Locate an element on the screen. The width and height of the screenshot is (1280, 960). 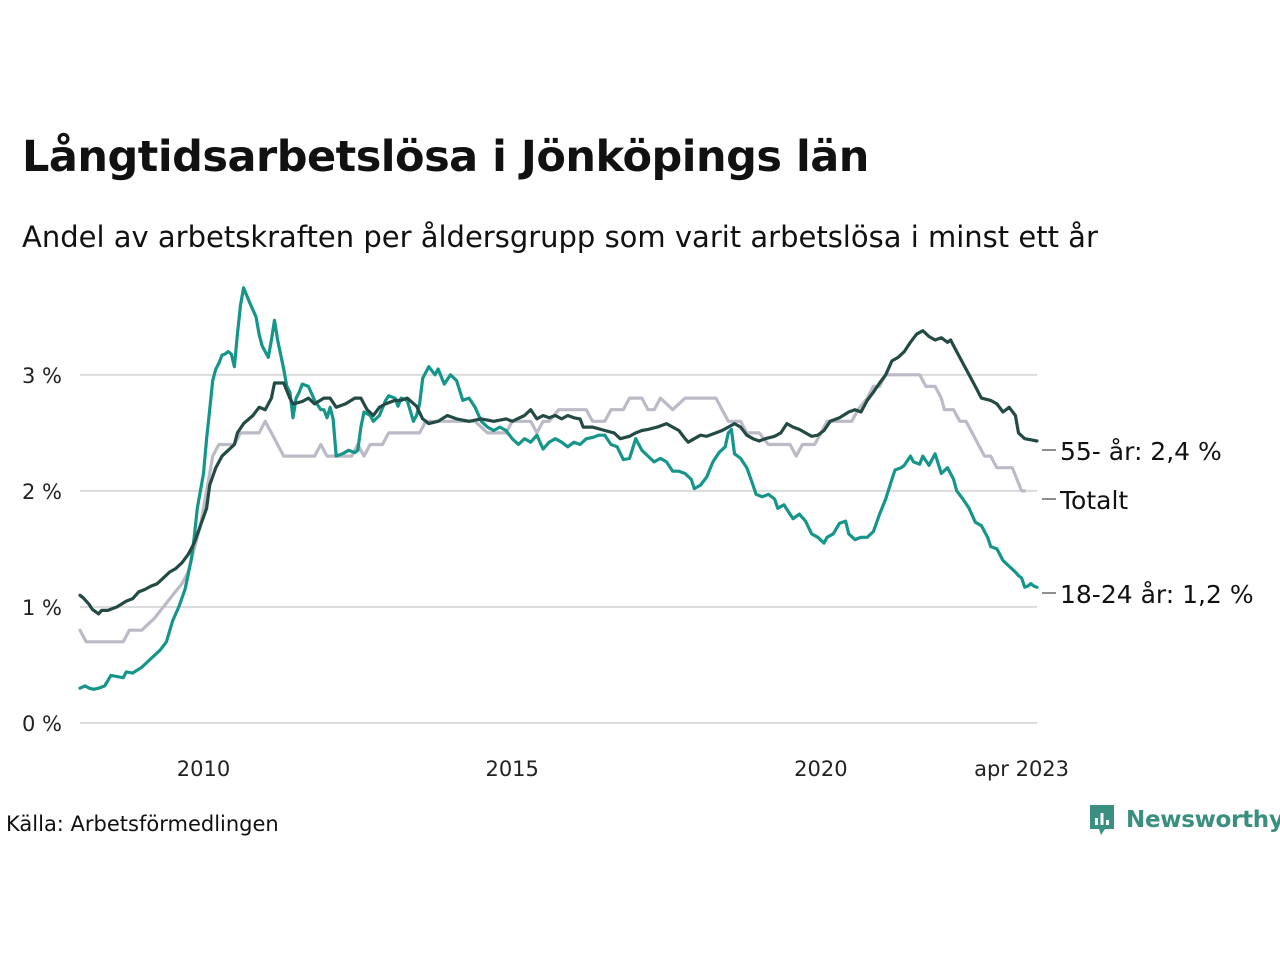
end-label-old: 55- år: 2,4 % is located at coordinates (1141, 451).